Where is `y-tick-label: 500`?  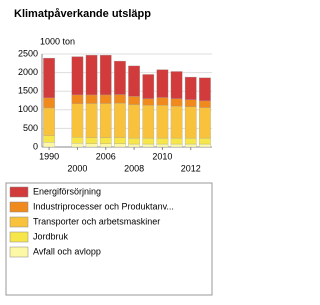
y-tick-label: 500 is located at coordinates (30, 128).